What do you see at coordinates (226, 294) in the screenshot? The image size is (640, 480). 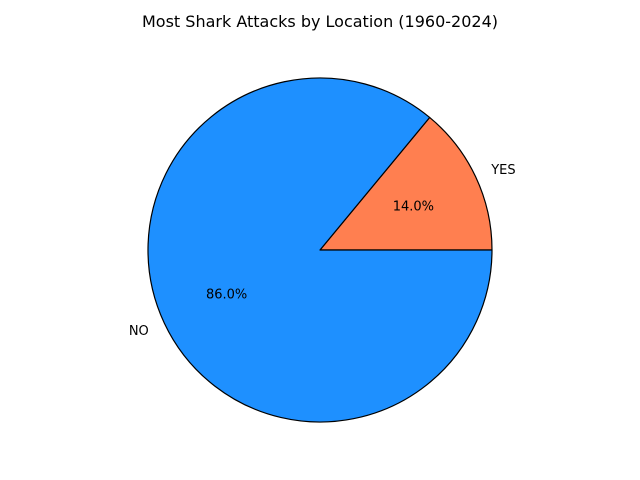 I see `slice-percent-no: 86.0%` at bounding box center [226, 294].